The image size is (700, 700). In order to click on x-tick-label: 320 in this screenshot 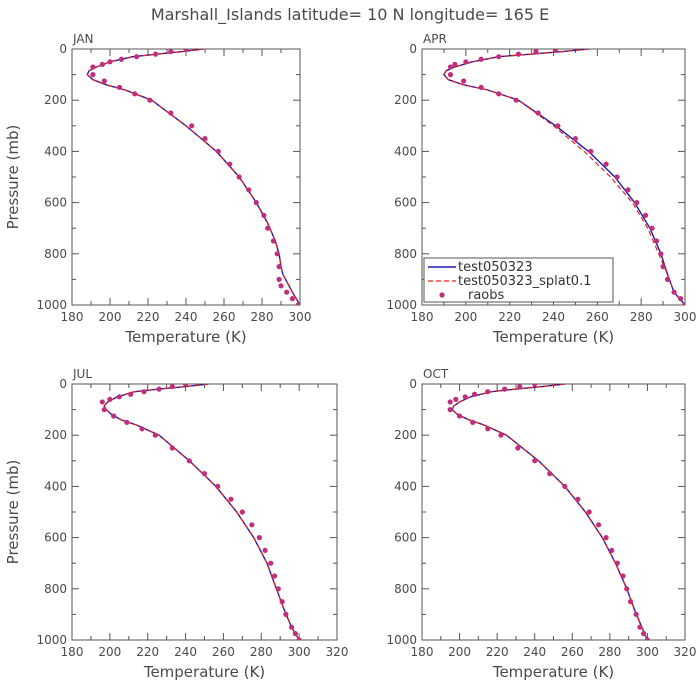, I will do `click(337, 652)`.